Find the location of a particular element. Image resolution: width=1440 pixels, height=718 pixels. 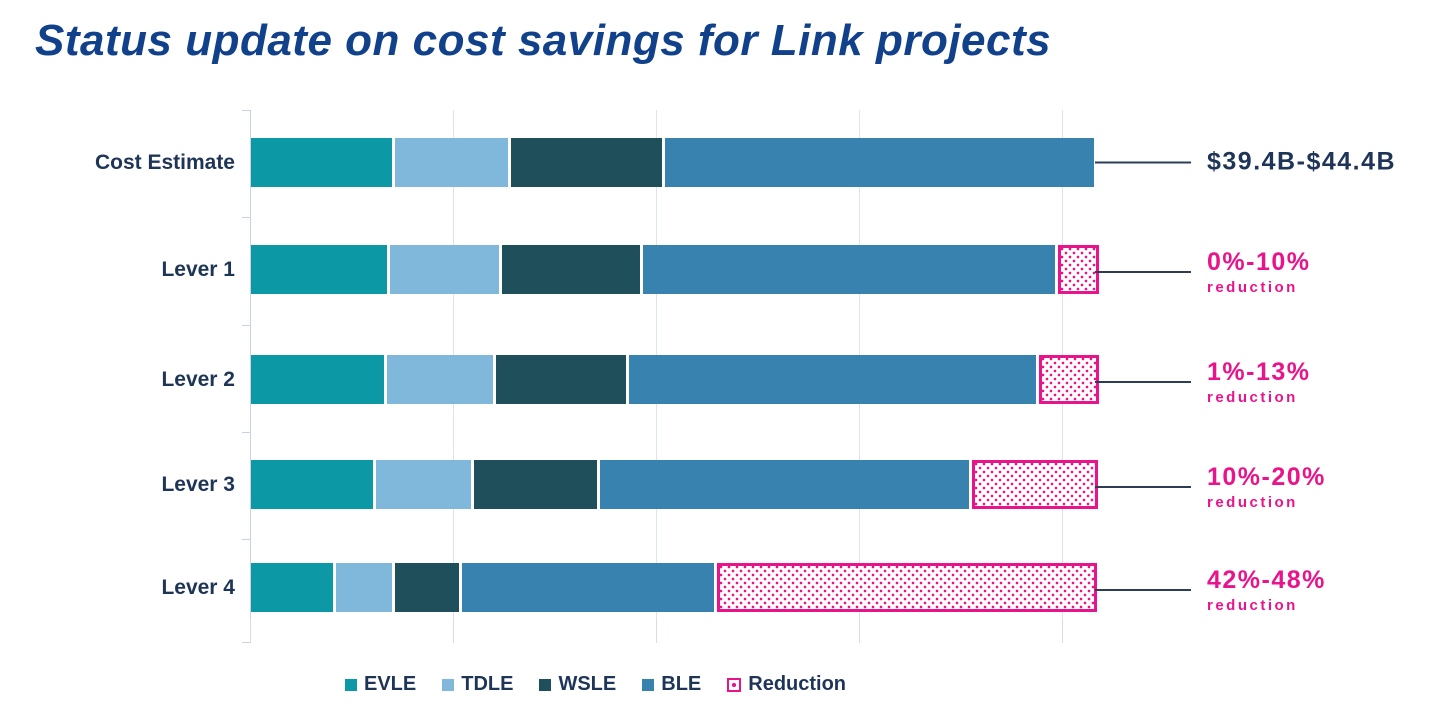

legend: EVLE TDLE WSLE BLE Reduction is located at coordinates (595, 684).